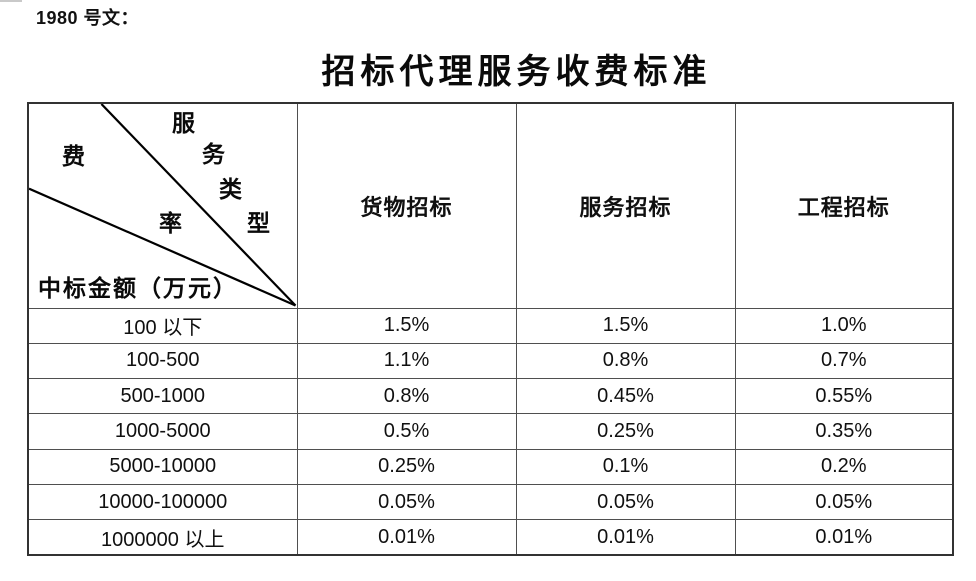  I want to click on rate-cell-services: 0.45%, so click(625, 396).